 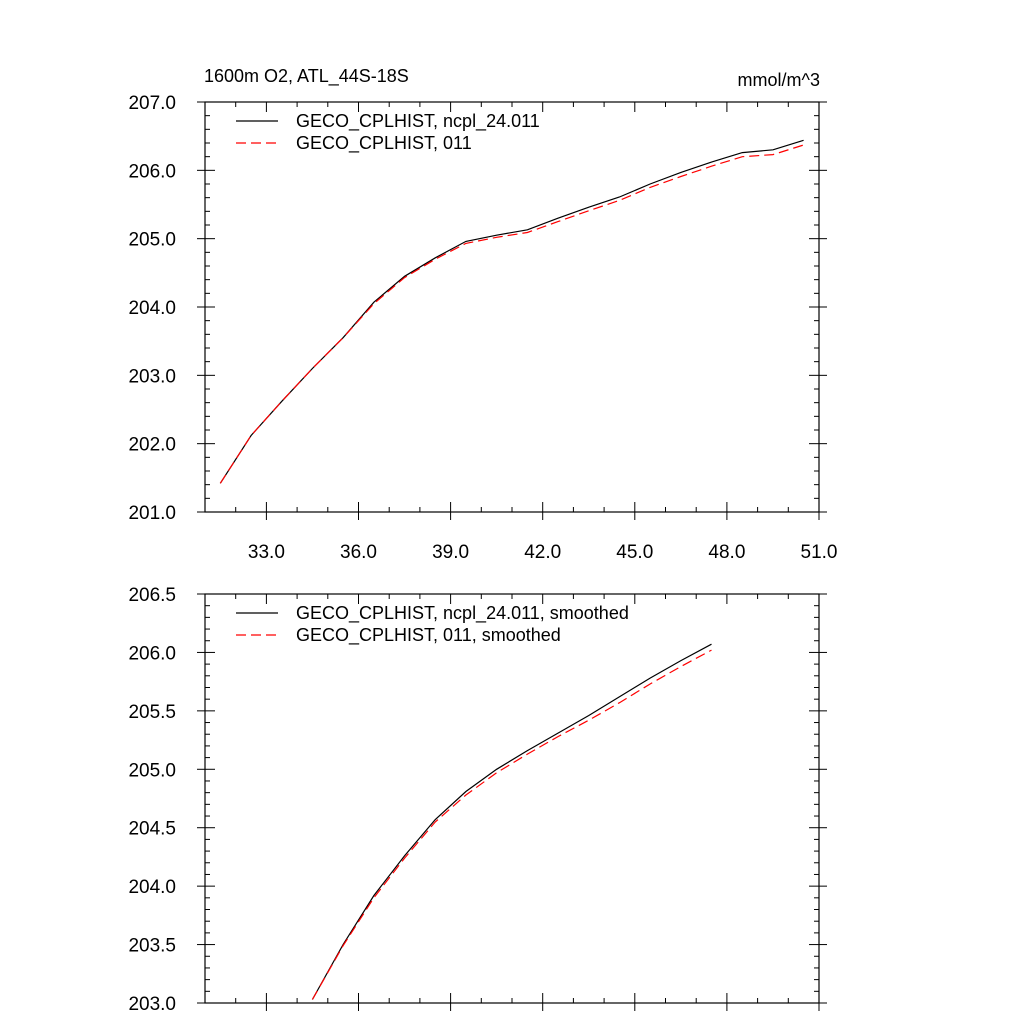 I want to click on top-legend-label-2: GECO_CPLHIST, 011, so click(x=384, y=143).